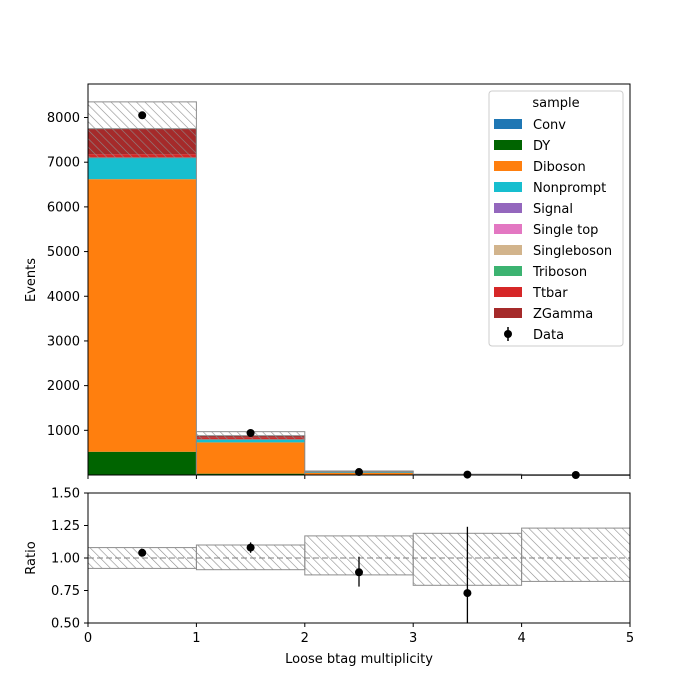 The image size is (700, 700). I want to click on legend-swatch-diboson, so click(508, 166).